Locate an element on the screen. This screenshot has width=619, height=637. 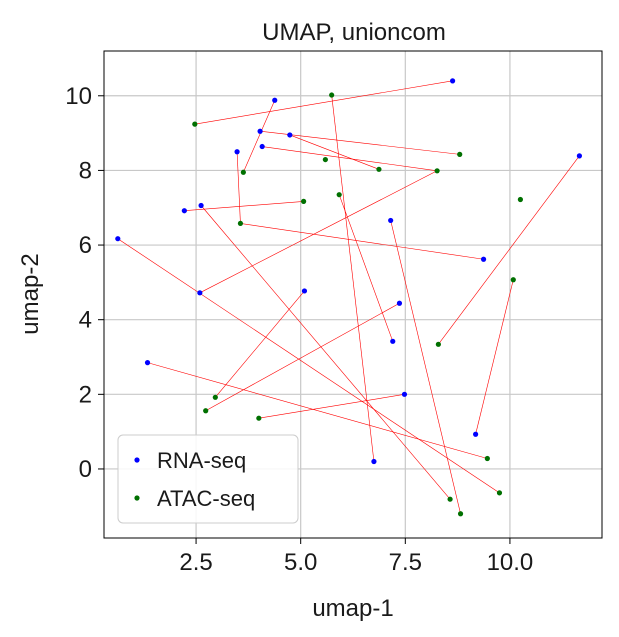
legend: RNA-seq ATAC-seq is located at coordinates (208, 479).